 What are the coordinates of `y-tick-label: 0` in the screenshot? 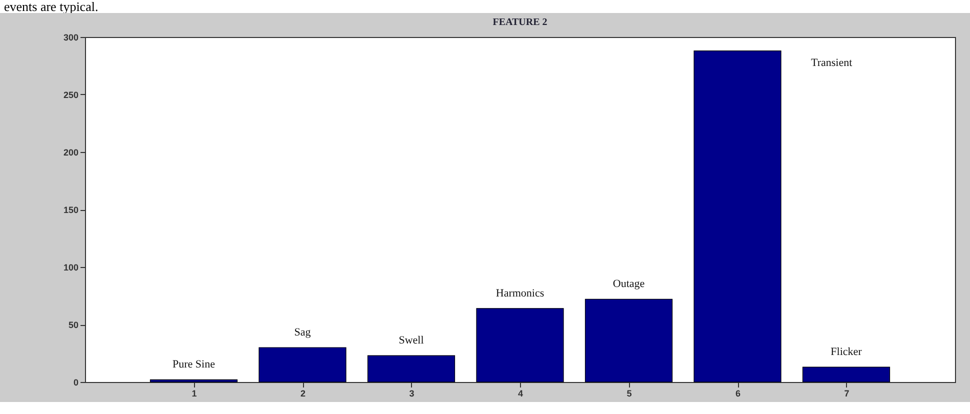 It's located at (75, 383).